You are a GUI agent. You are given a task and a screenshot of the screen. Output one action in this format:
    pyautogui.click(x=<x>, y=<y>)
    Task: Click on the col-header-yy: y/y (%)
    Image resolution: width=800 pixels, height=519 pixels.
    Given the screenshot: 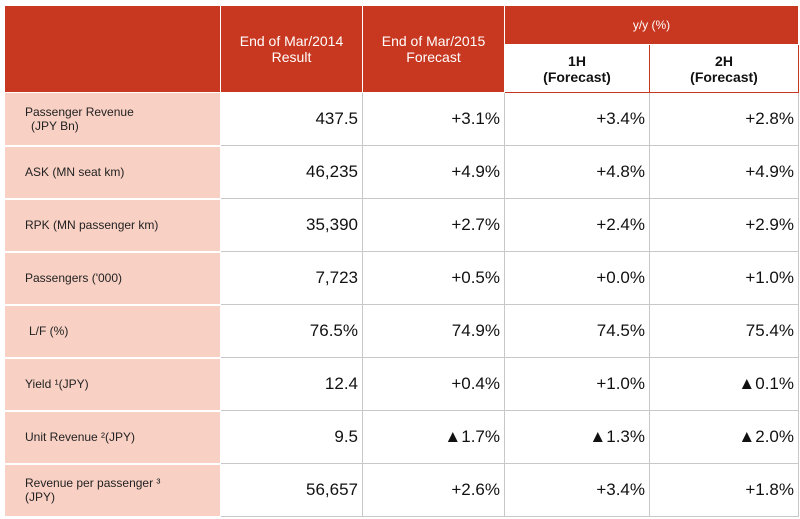 What is the action you would take?
    pyautogui.click(x=651, y=25)
    